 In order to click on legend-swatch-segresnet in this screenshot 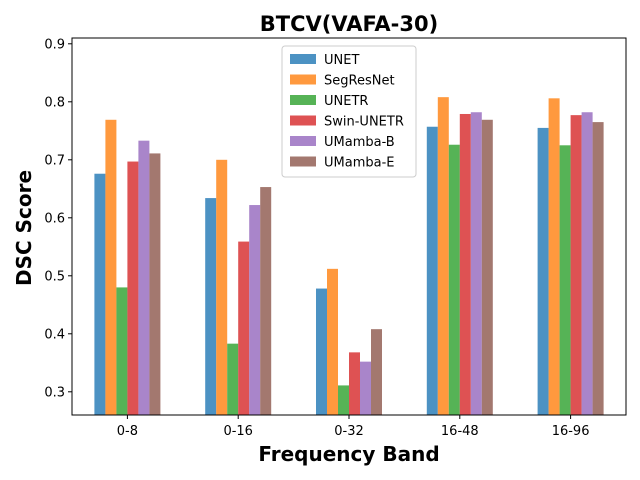, I will do `click(303, 79)`.